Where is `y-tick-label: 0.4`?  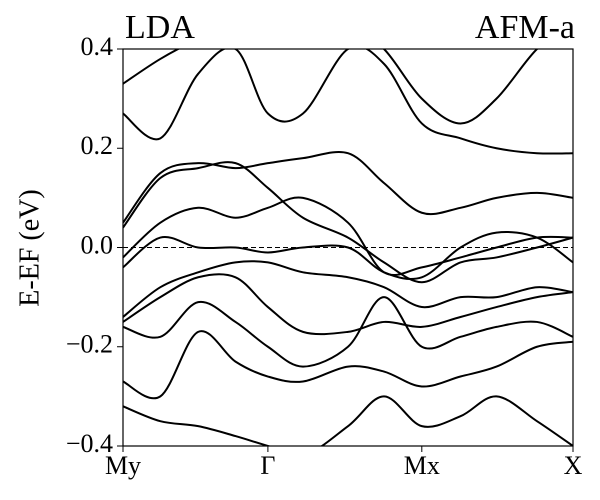
y-tick-label: 0.4 is located at coordinates (97, 46).